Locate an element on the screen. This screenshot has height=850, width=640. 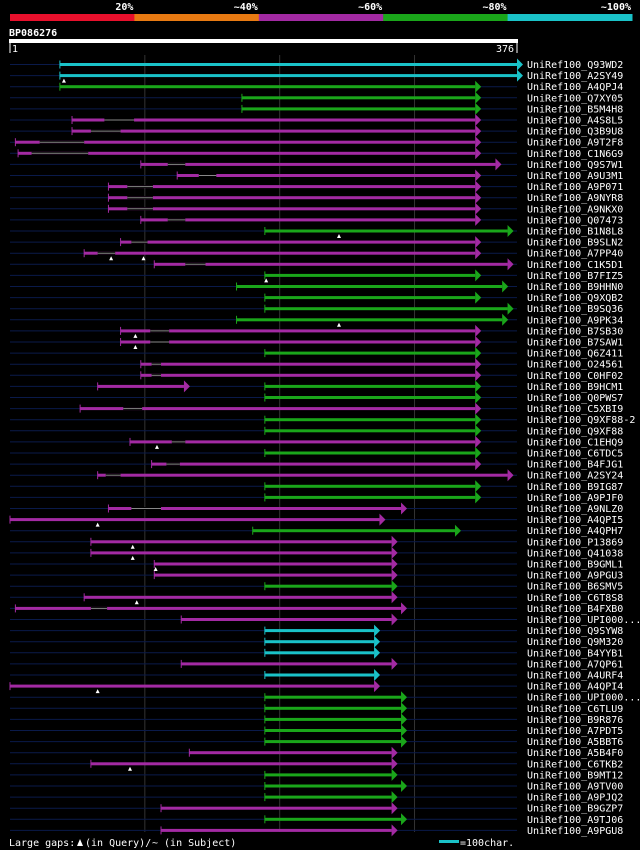
hit-row: UniRef100_A7QP61 is located at coordinates (316, 663).